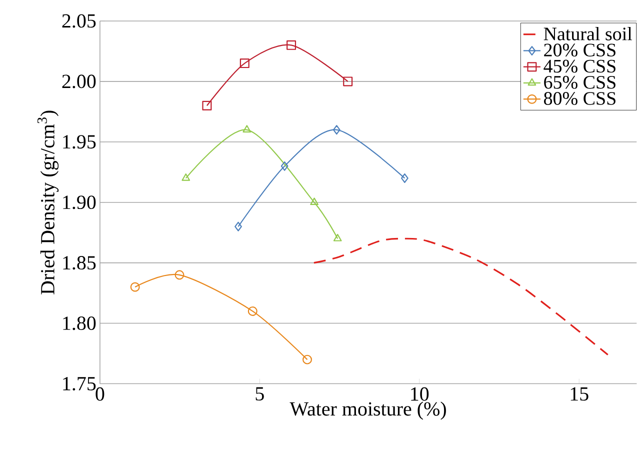  What do you see at coordinates (79, 21) in the screenshot?
I see `y-tick-label: 2.05` at bounding box center [79, 21].